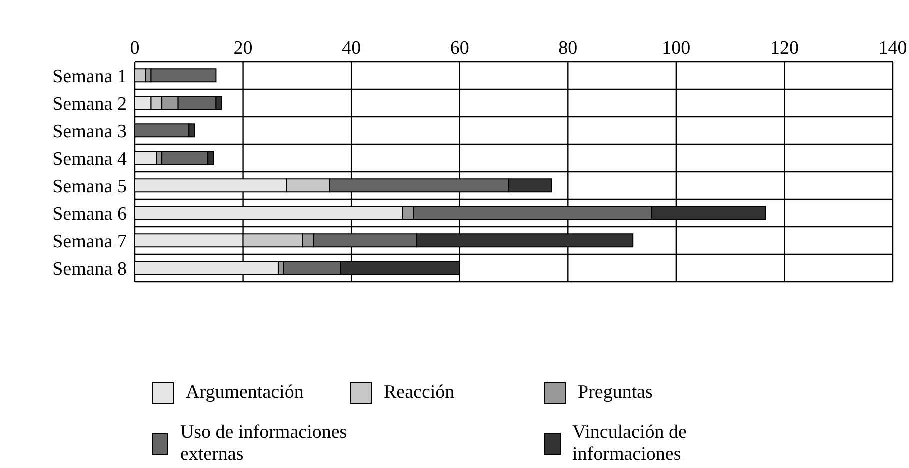  What do you see at coordinates (243, 48) in the screenshot?
I see `x-tick-label: 20` at bounding box center [243, 48].